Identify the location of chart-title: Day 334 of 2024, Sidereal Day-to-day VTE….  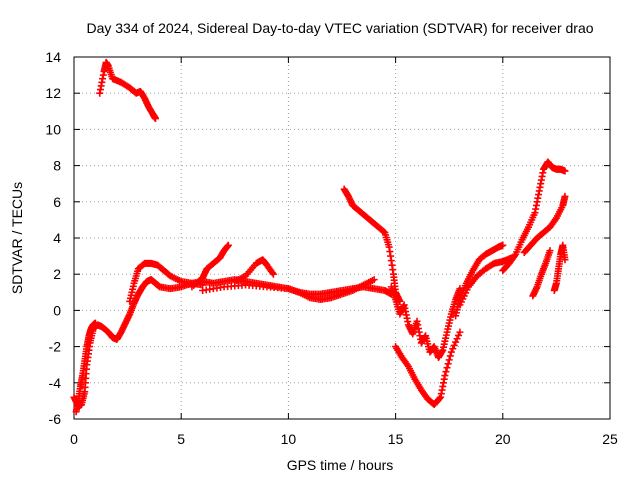
(339, 28).